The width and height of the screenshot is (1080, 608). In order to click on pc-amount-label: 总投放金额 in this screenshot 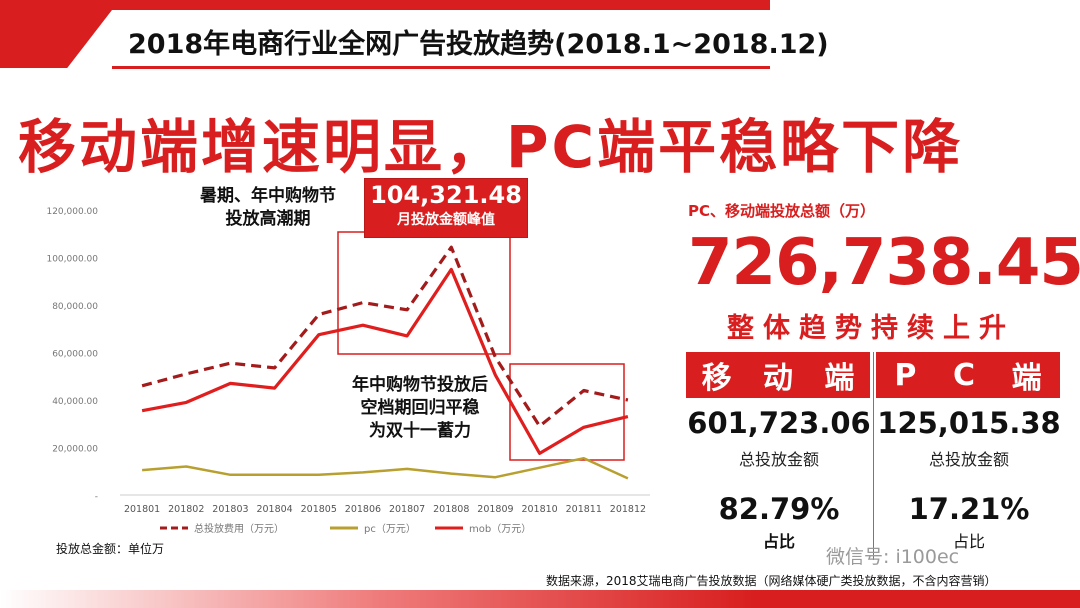, I will do `click(968, 459)`.